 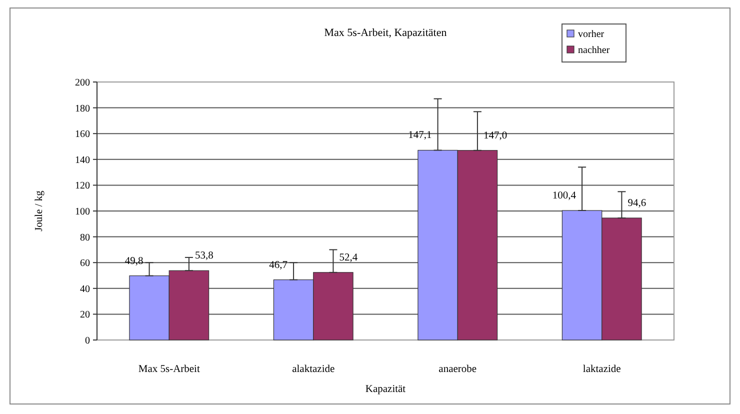 What do you see at coordinates (82, 134) in the screenshot?
I see `y-tick-label: 160` at bounding box center [82, 134].